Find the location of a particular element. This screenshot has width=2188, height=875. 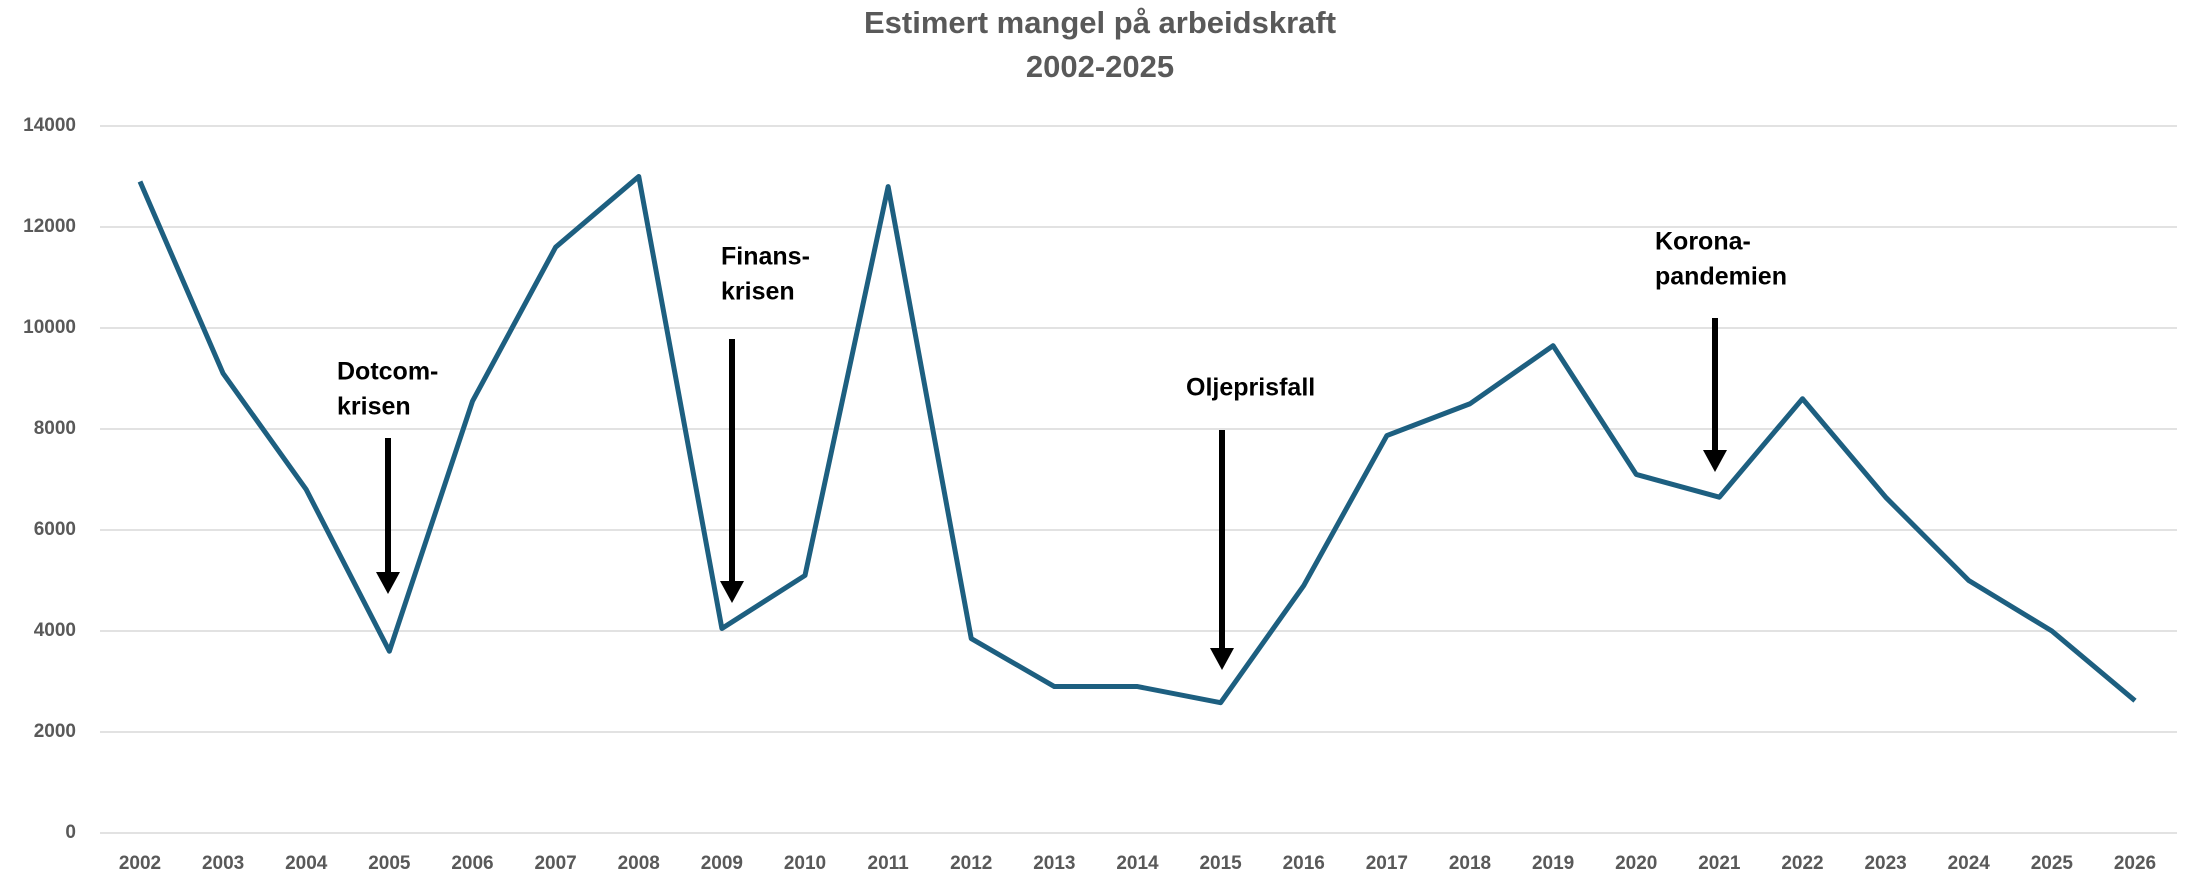

x-tick-label: 2017 is located at coordinates (1387, 863).